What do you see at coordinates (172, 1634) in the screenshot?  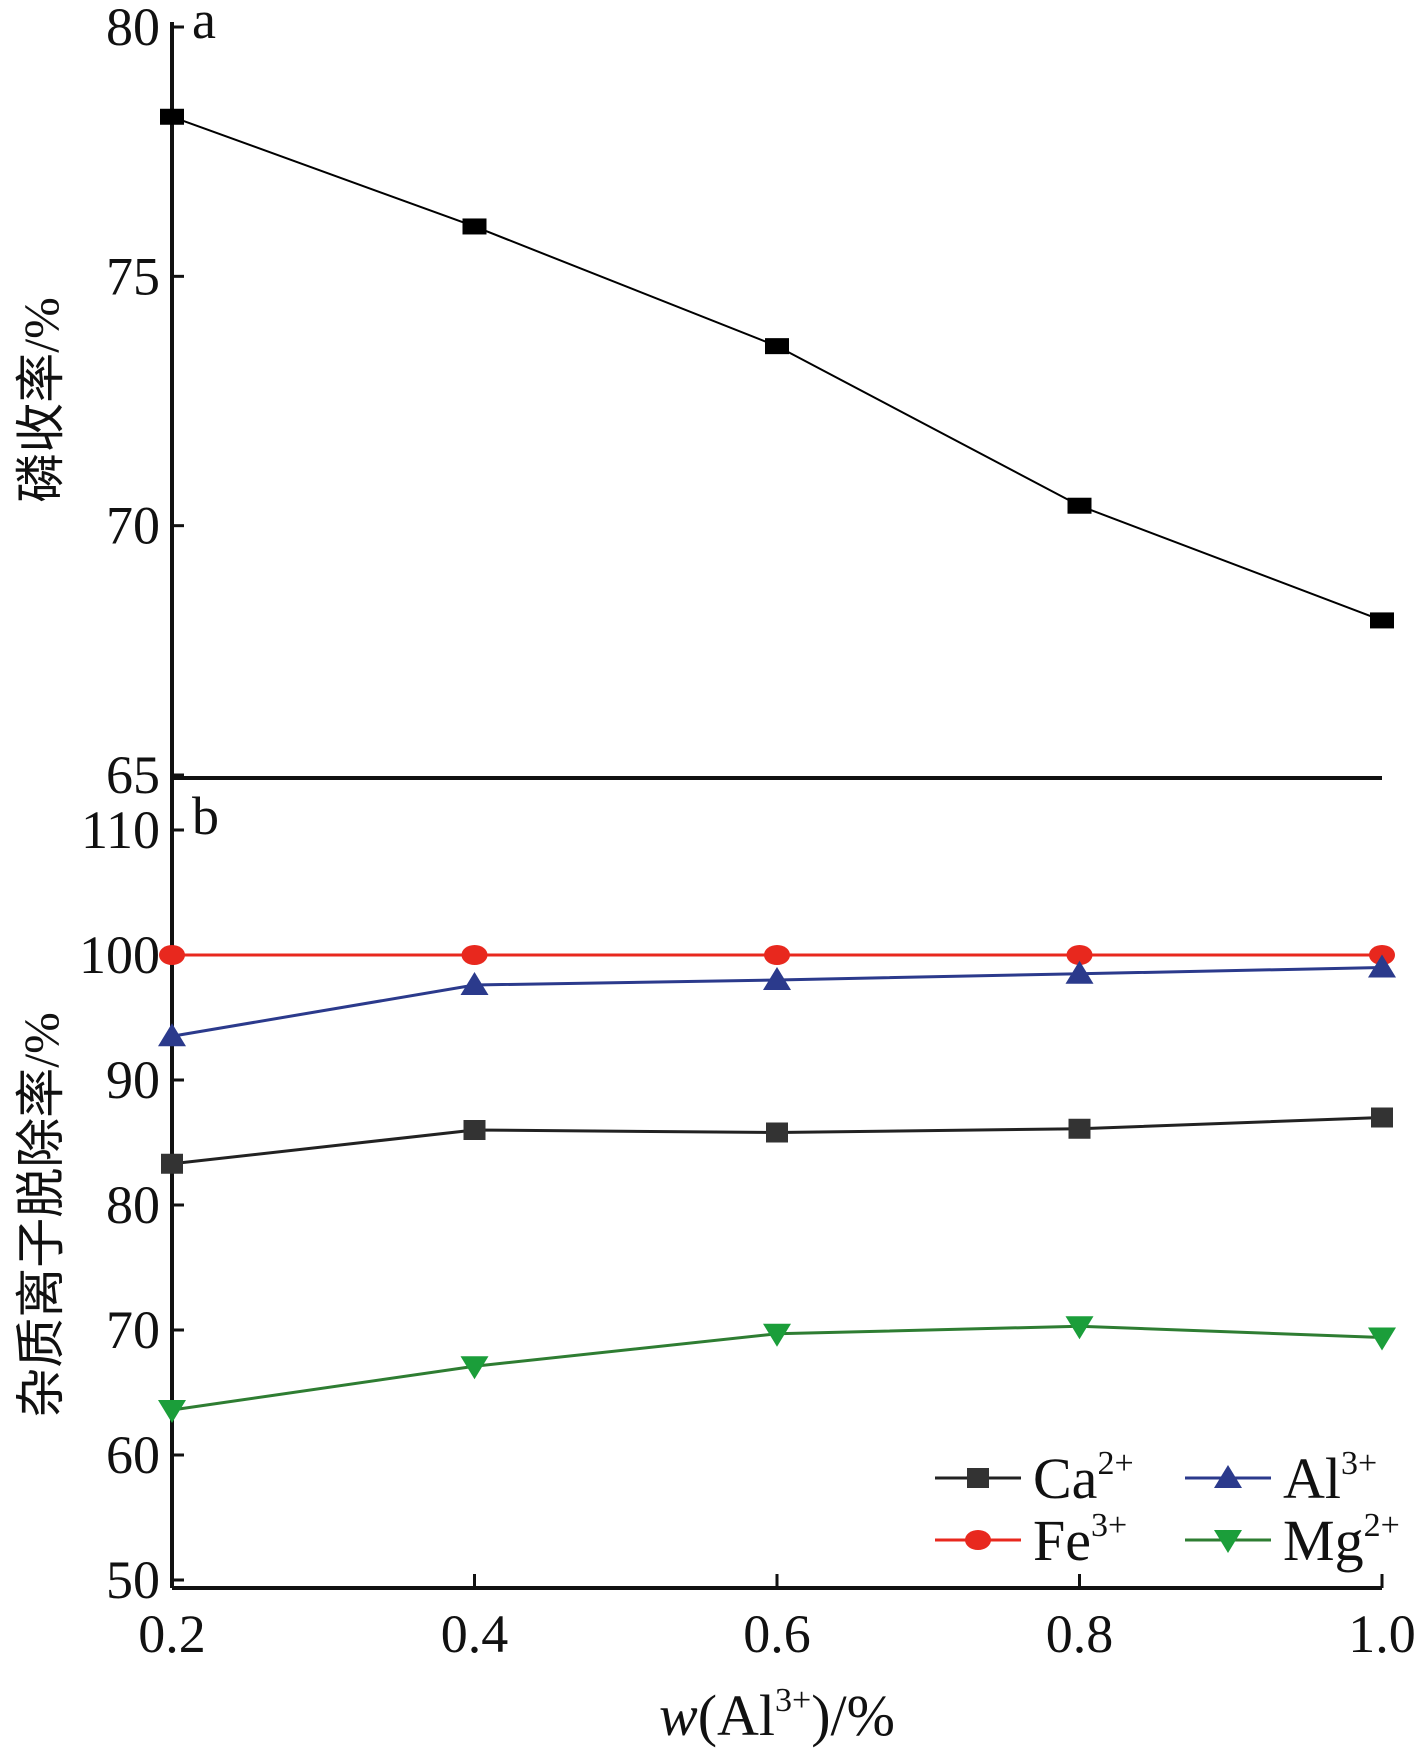 I see `x-tick-label: 0.2` at bounding box center [172, 1634].